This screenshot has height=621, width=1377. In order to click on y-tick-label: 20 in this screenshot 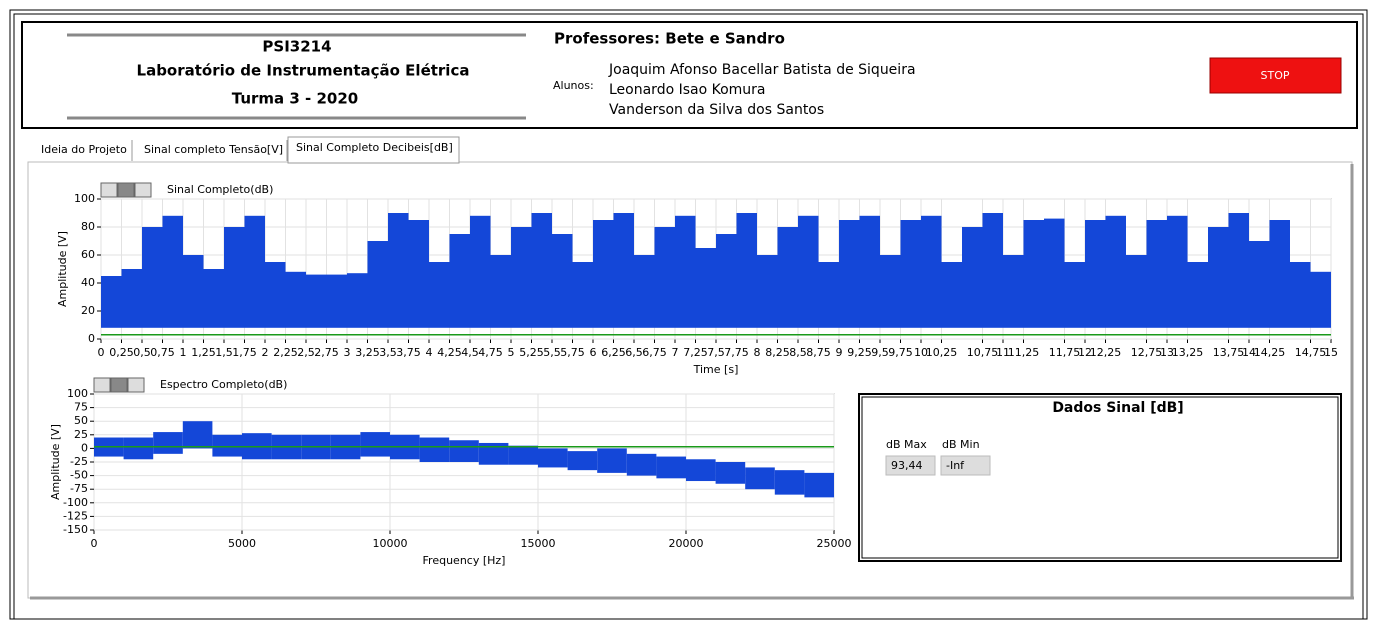, I will do `click(88, 310)`.